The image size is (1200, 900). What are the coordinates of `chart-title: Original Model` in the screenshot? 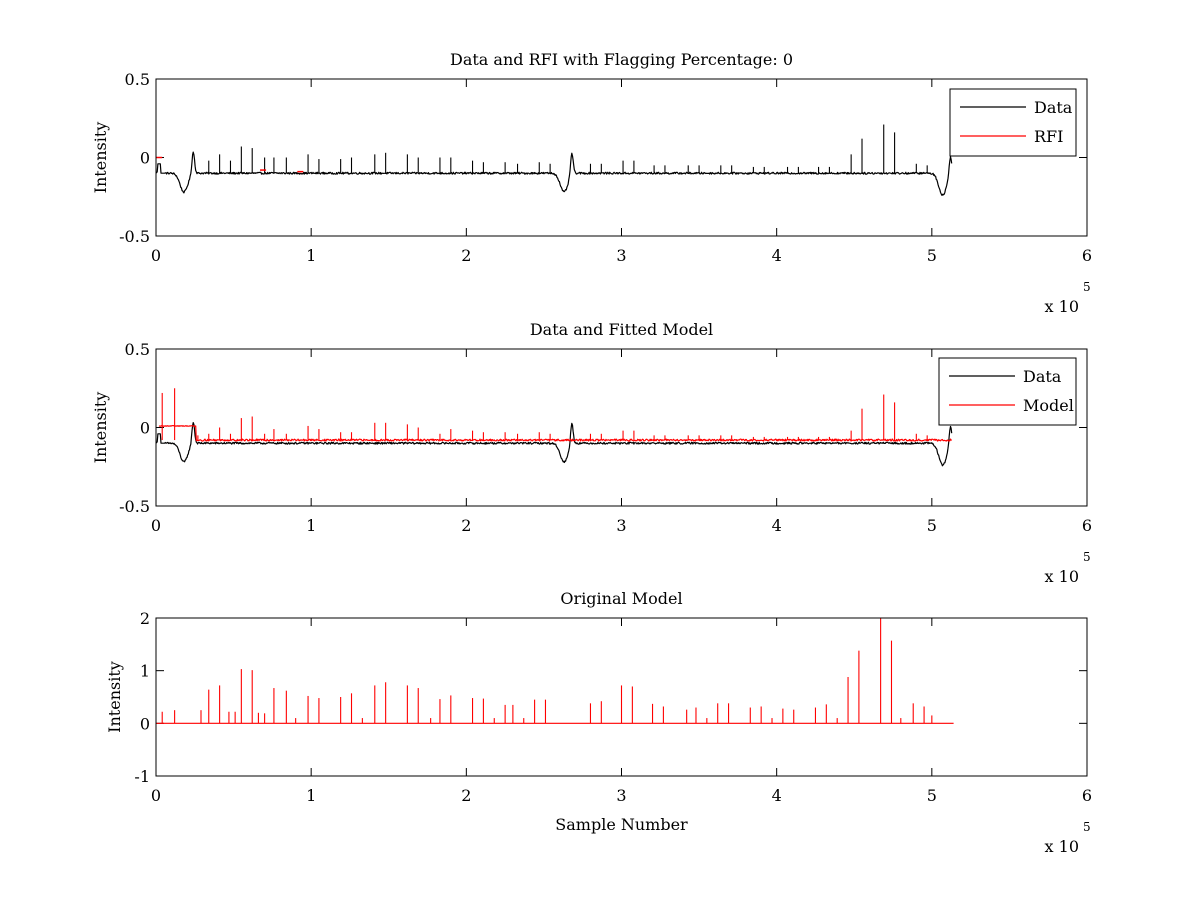 It's located at (621, 598).